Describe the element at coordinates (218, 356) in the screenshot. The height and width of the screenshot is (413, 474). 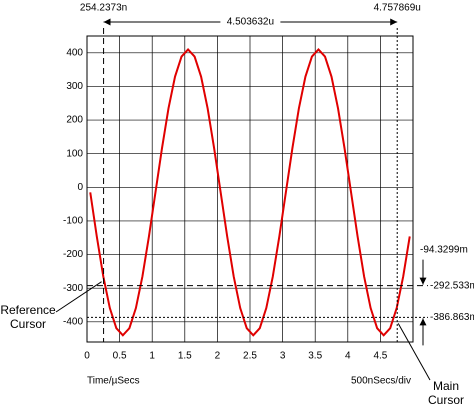
I see `x-tick-label: 2` at that location.